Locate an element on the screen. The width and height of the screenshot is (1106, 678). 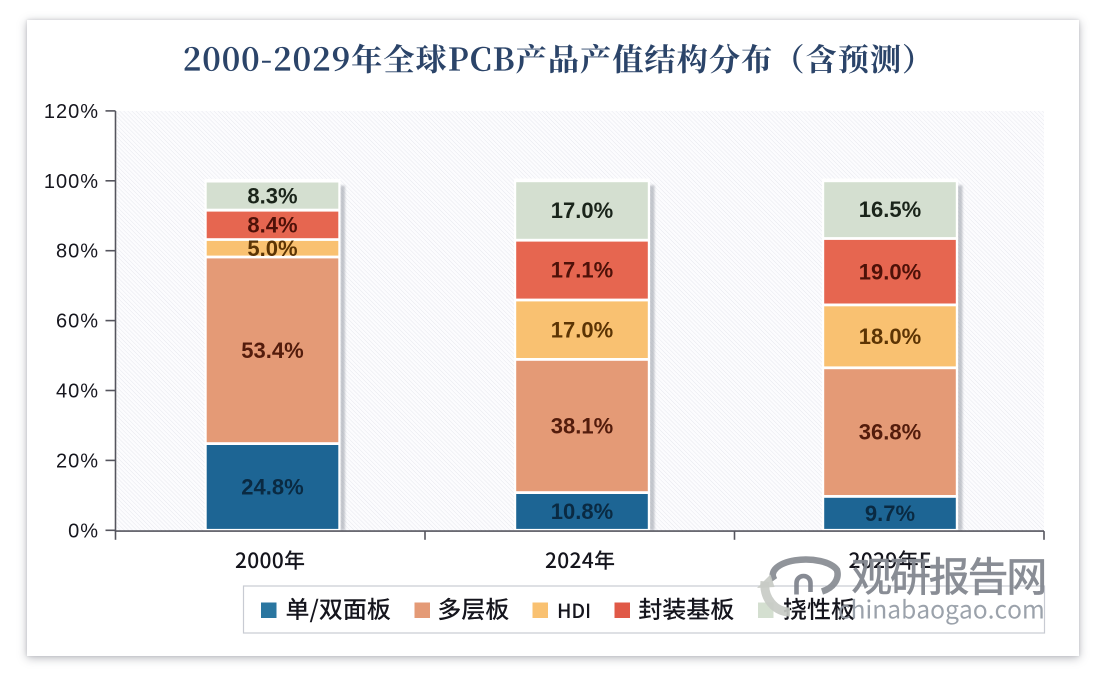
svg-text: 16.5% is located at coordinates (890, 209).